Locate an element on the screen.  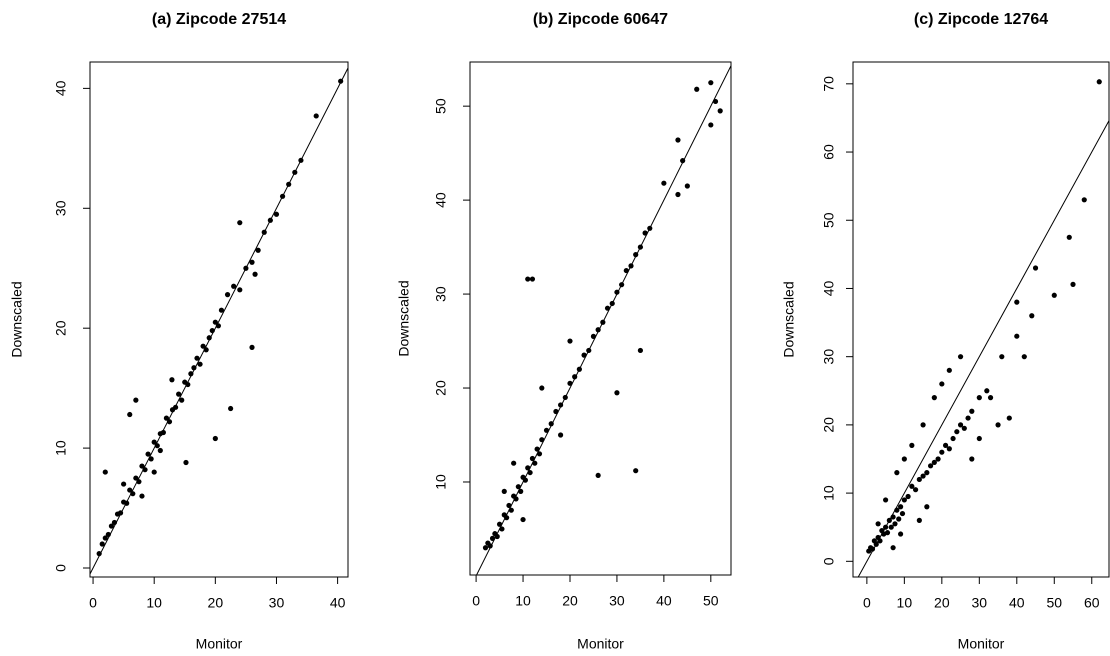
x-axis-label: Monitor is located at coordinates (219, 644).